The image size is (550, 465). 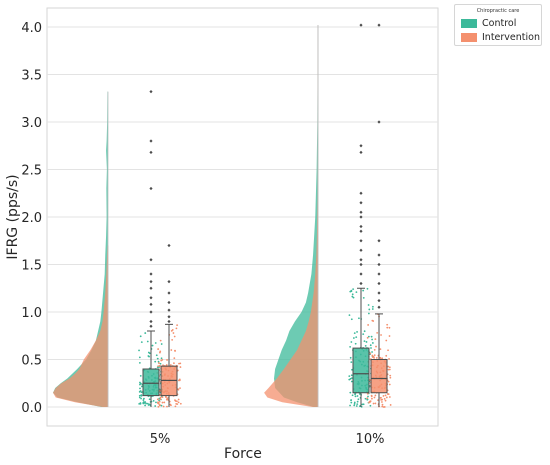 I want to click on y-tick-label: 3.5, so click(x=31, y=76).